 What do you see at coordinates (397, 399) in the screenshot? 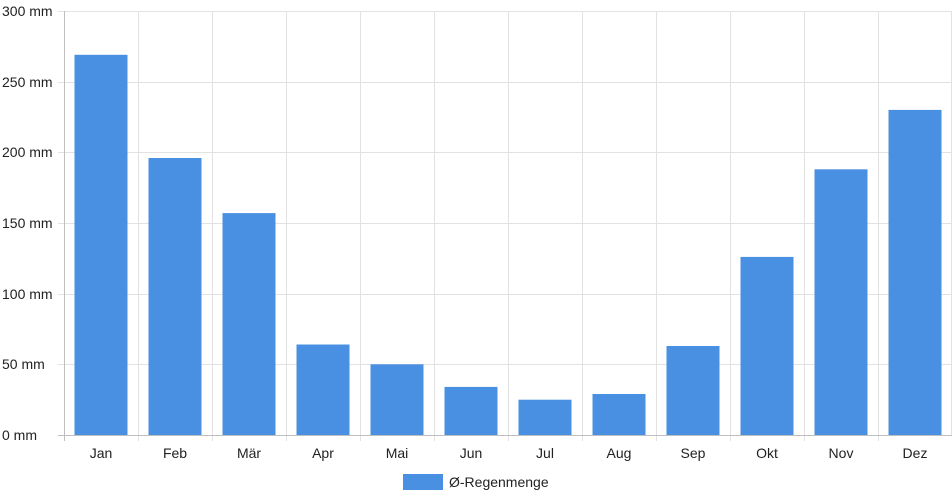
I see `bar-mai` at bounding box center [397, 399].